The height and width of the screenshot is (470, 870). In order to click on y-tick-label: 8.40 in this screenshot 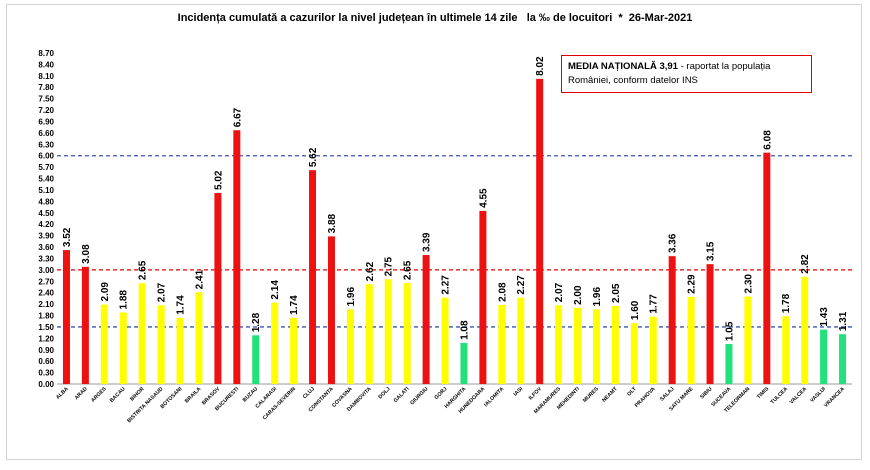, I will do `click(46, 64)`.